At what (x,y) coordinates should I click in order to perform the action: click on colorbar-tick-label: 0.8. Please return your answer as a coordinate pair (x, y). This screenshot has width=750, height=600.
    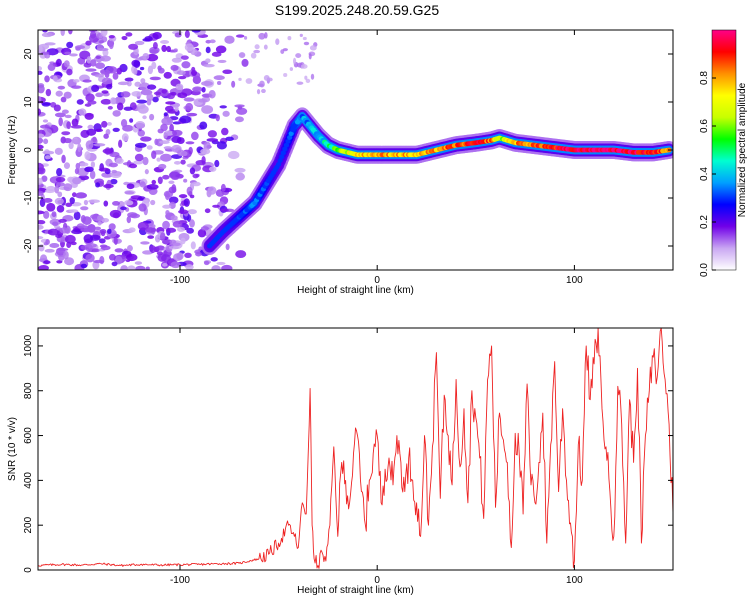
    Looking at the image, I should click on (704, 78).